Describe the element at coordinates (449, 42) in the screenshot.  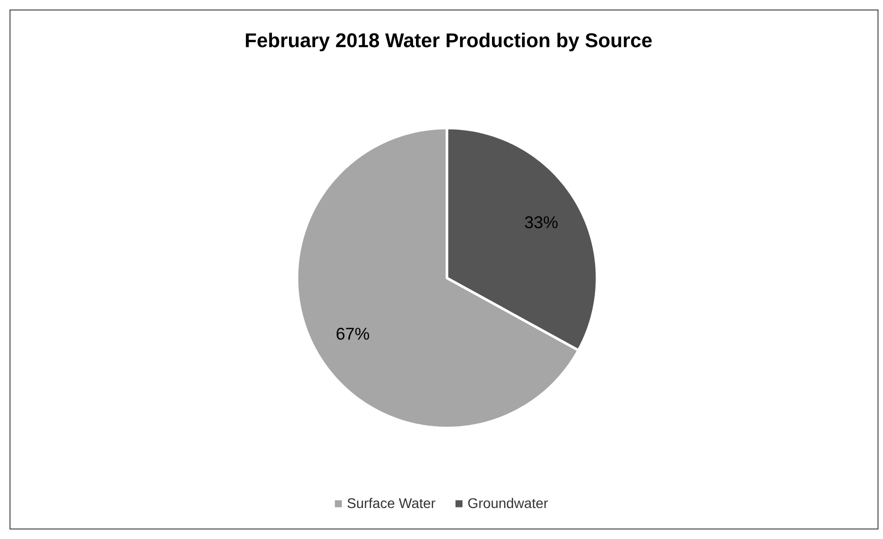
I see `chart-title: February 2018 Water Production by Source` at that location.